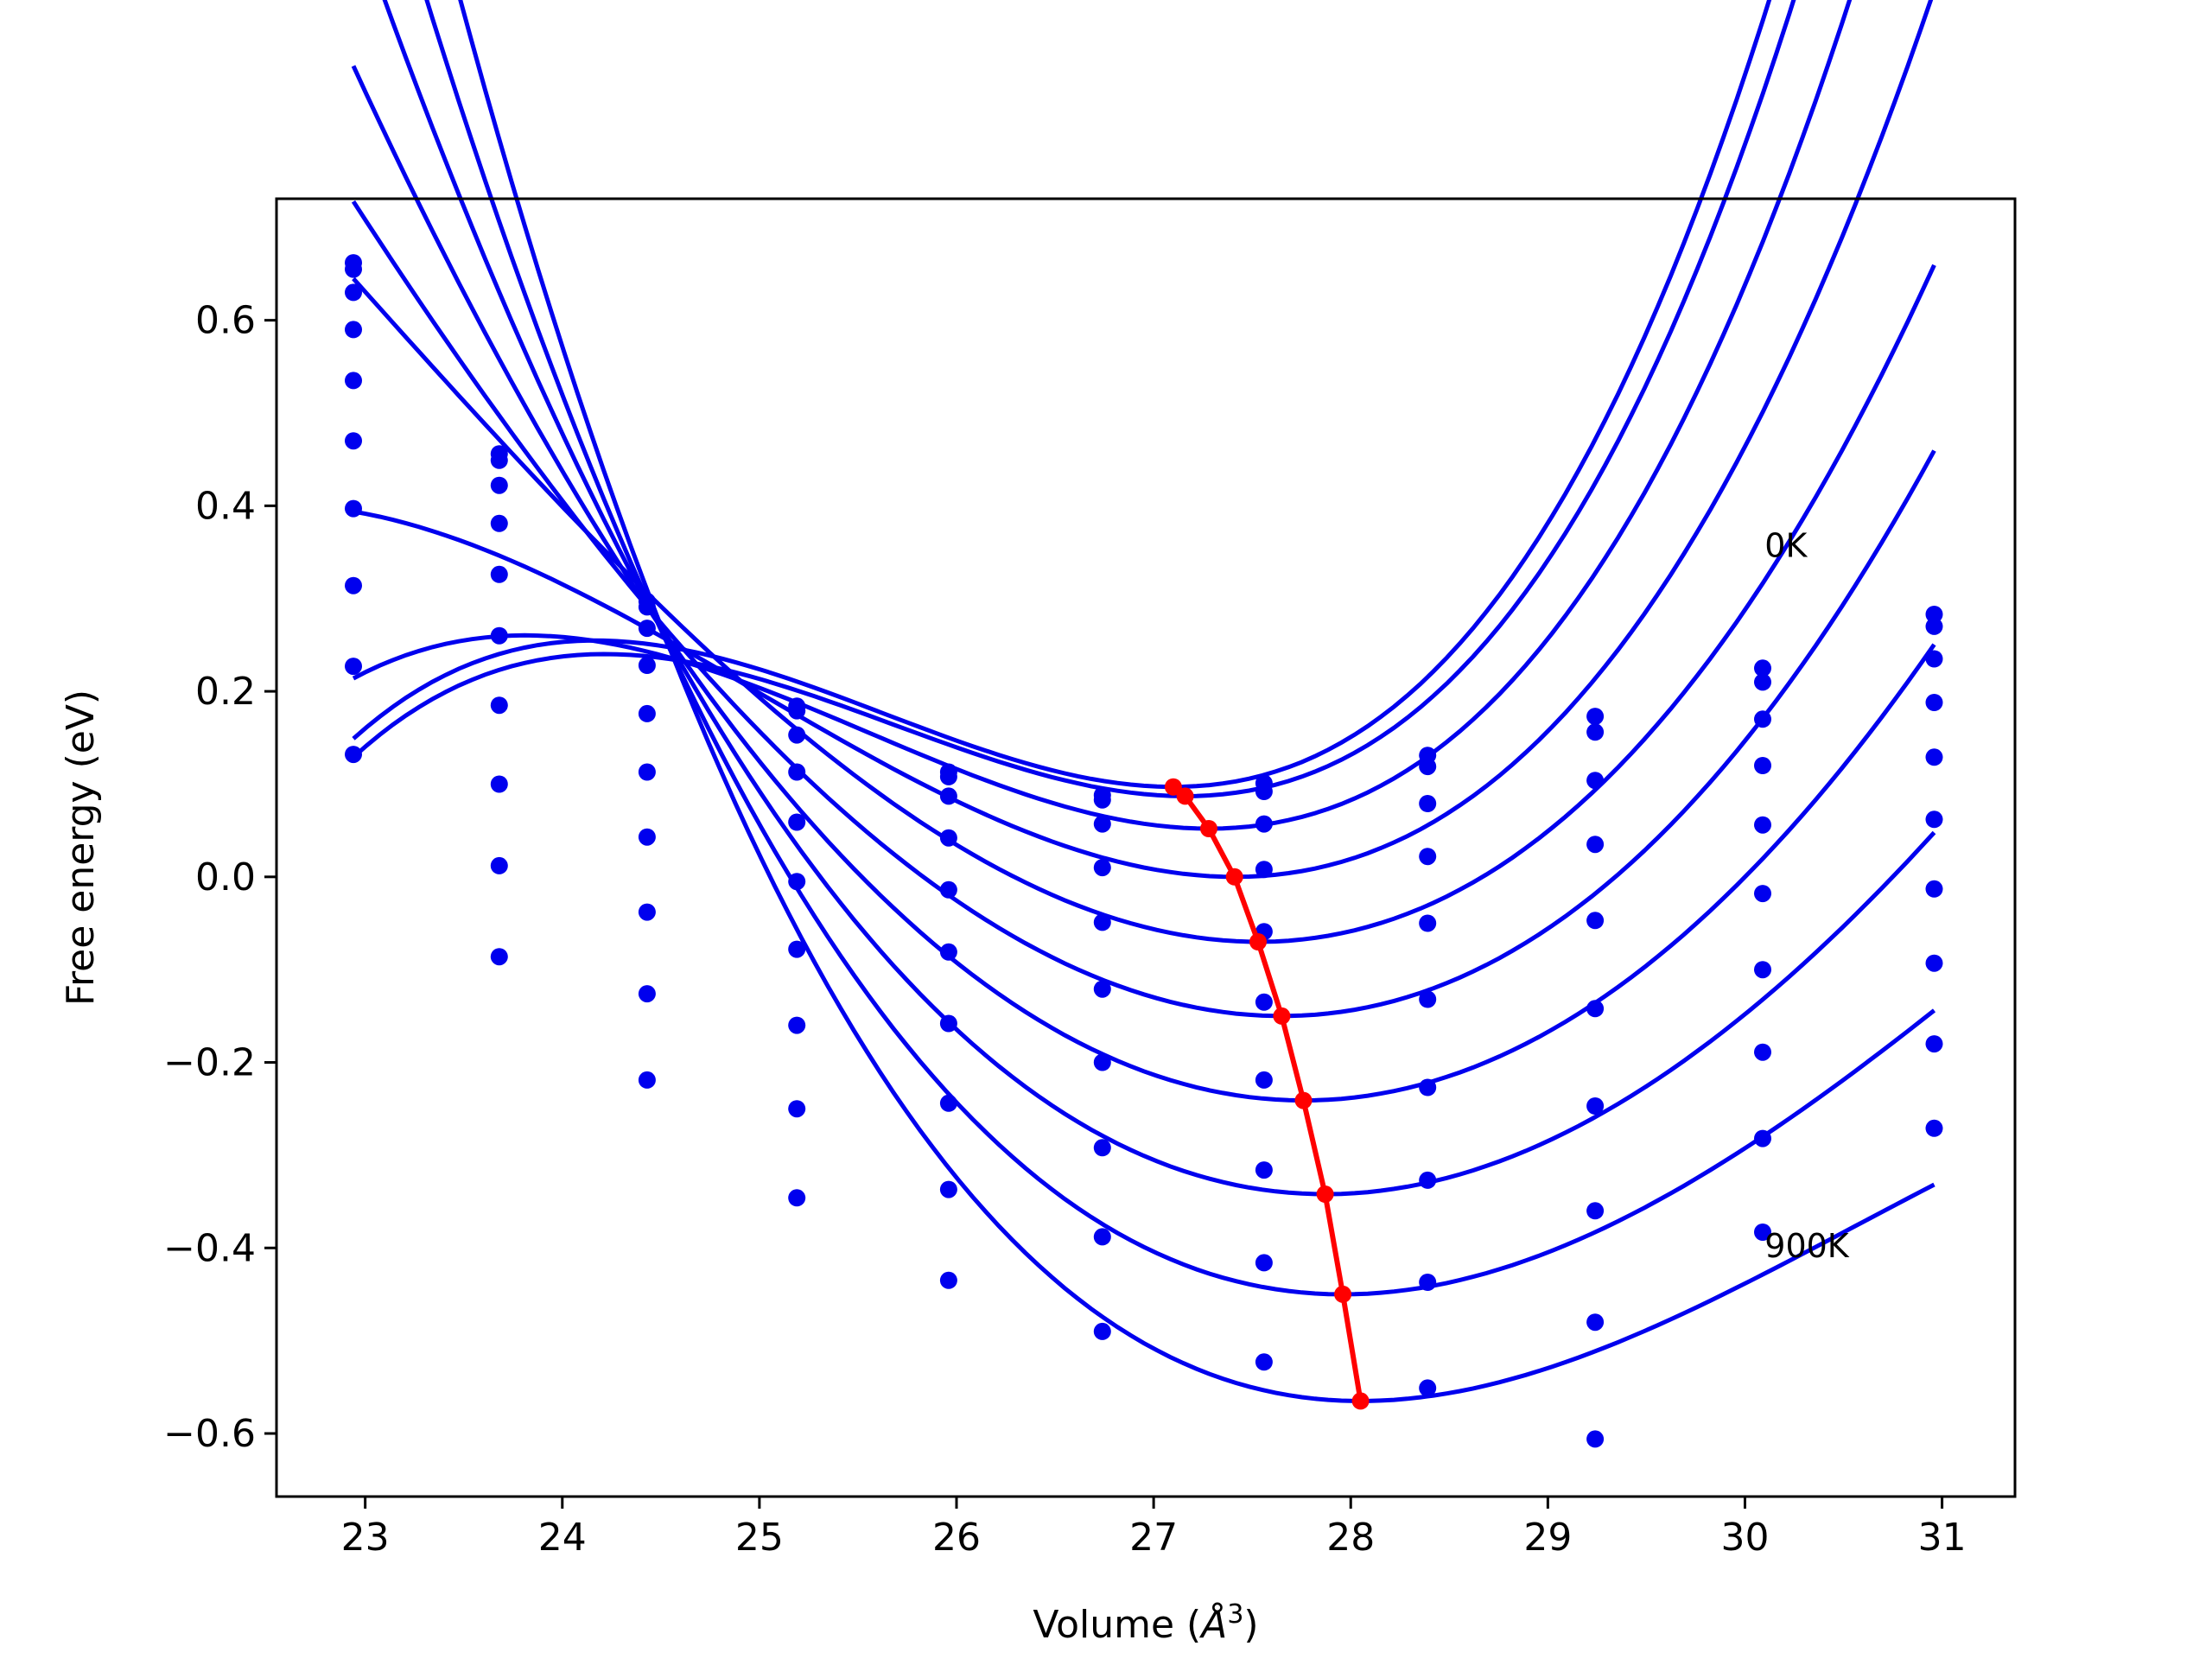 Image resolution: width=2212 pixels, height=1659 pixels. I want to click on y-tick-label-3: 0.0, so click(225, 877).